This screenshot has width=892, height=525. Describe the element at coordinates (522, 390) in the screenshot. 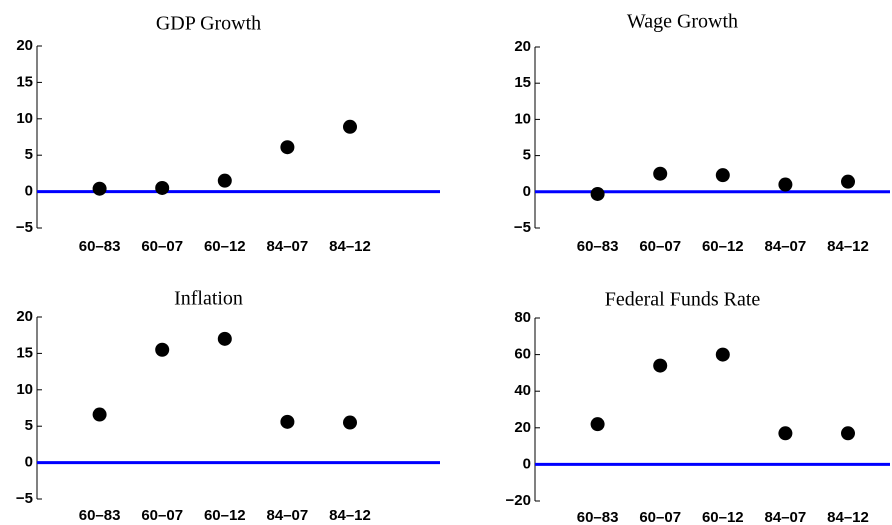

I see `y-tick-label: 40` at that location.